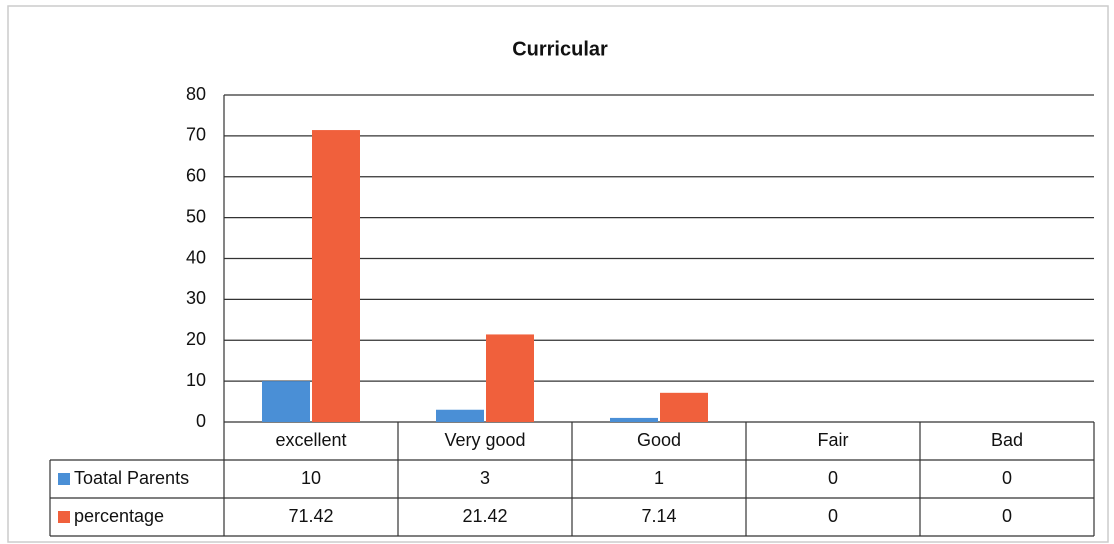 This screenshot has width=1114, height=544. What do you see at coordinates (196, 380) in the screenshot?
I see `y-tick-label: 10` at bounding box center [196, 380].